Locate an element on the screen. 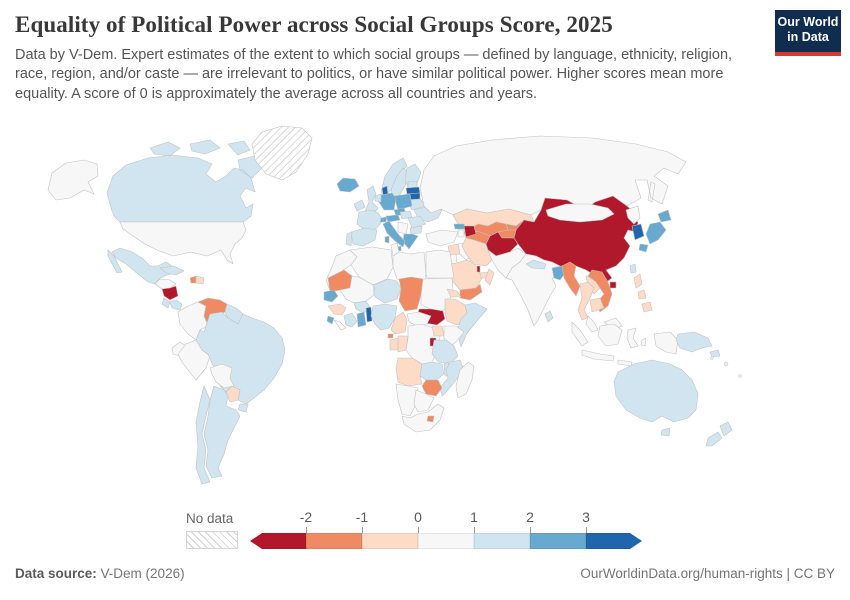 The width and height of the screenshot is (850, 600). country-armenia is located at coordinates (461, 233).